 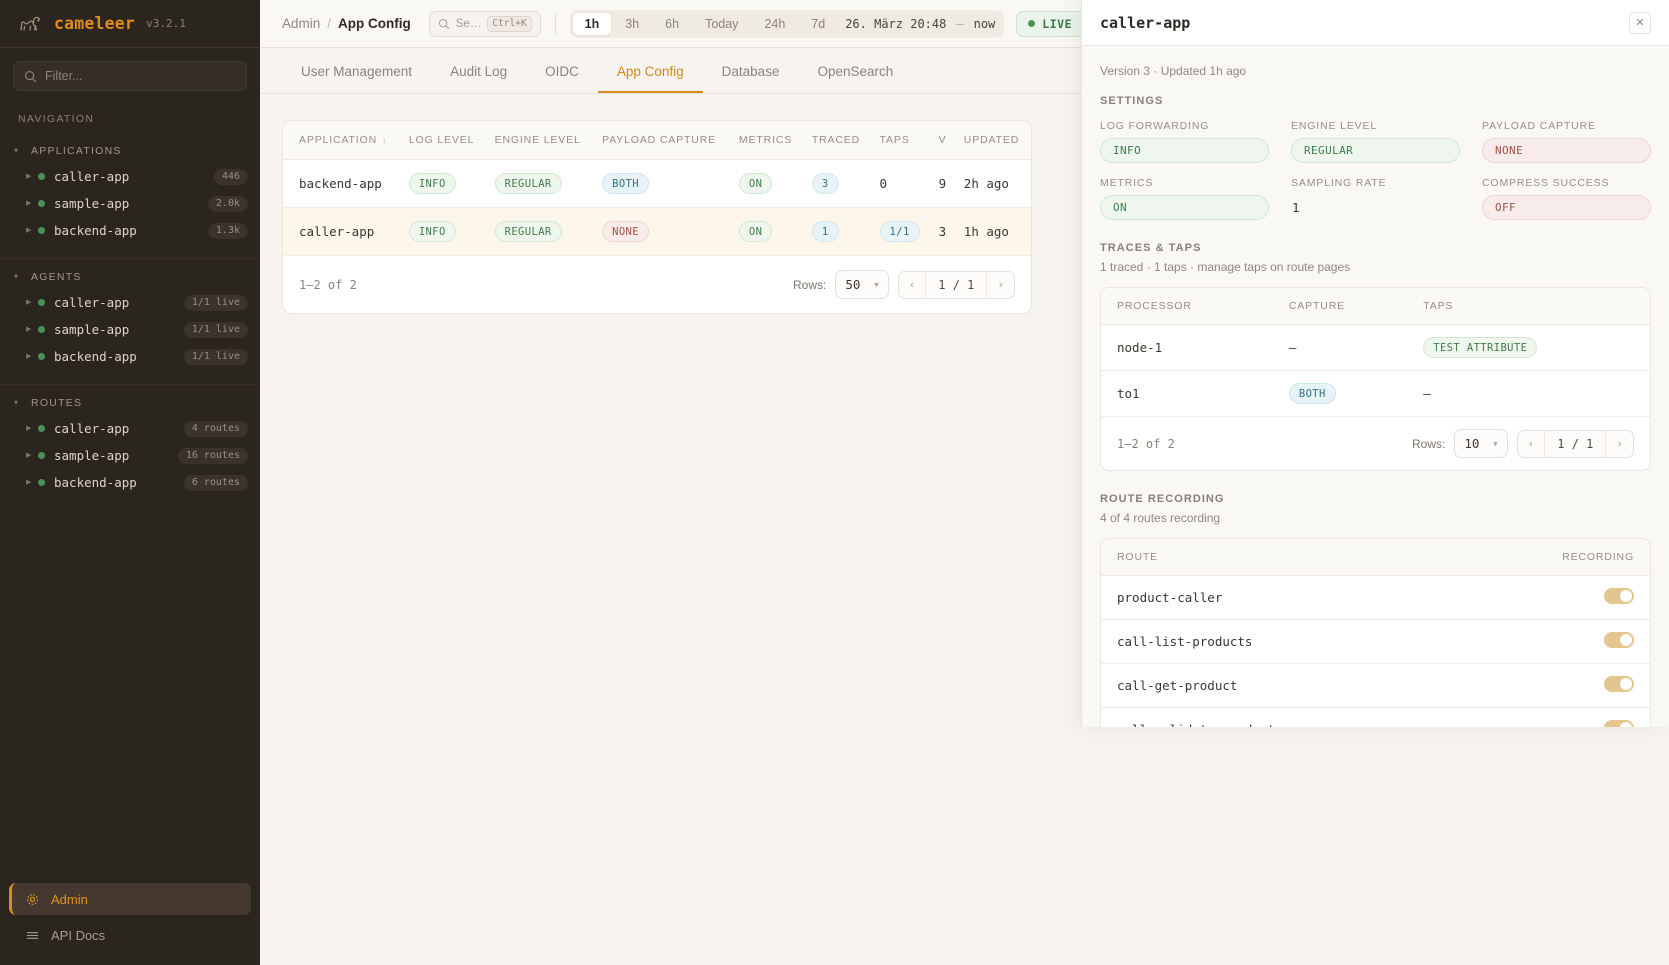 What do you see at coordinates (853, 284) in the screenshot?
I see `rows-per-page-value: 50` at bounding box center [853, 284].